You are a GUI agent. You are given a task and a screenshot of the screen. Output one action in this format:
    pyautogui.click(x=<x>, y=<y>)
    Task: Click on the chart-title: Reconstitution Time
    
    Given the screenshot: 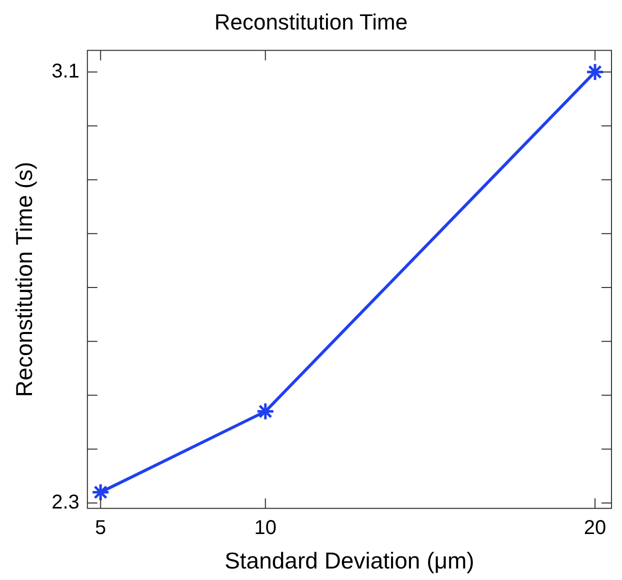 What is the action you would take?
    pyautogui.click(x=311, y=21)
    